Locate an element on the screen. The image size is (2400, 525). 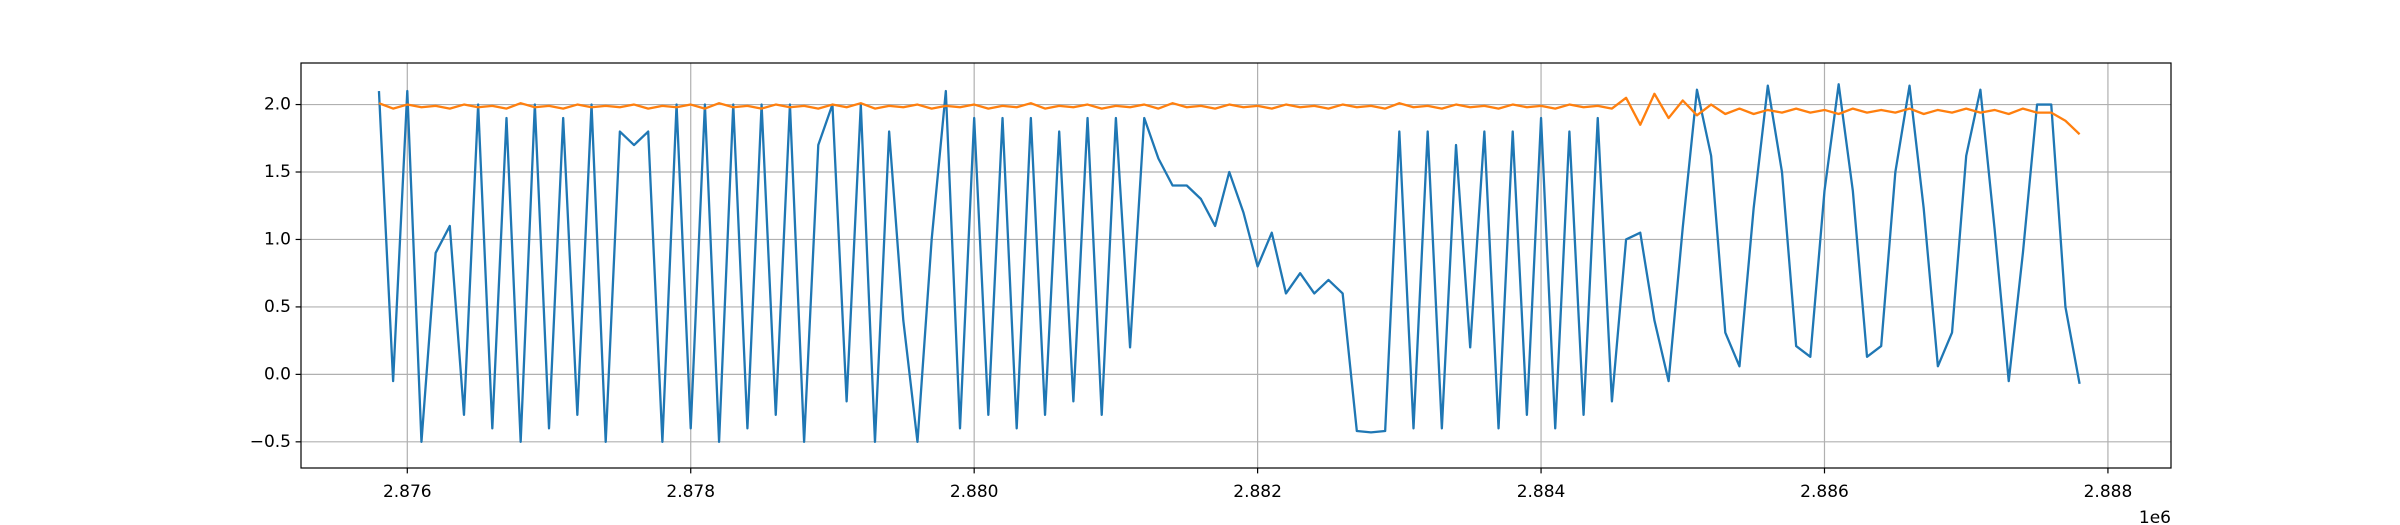
y-tick-label: 2.0 is located at coordinates (277, 105).